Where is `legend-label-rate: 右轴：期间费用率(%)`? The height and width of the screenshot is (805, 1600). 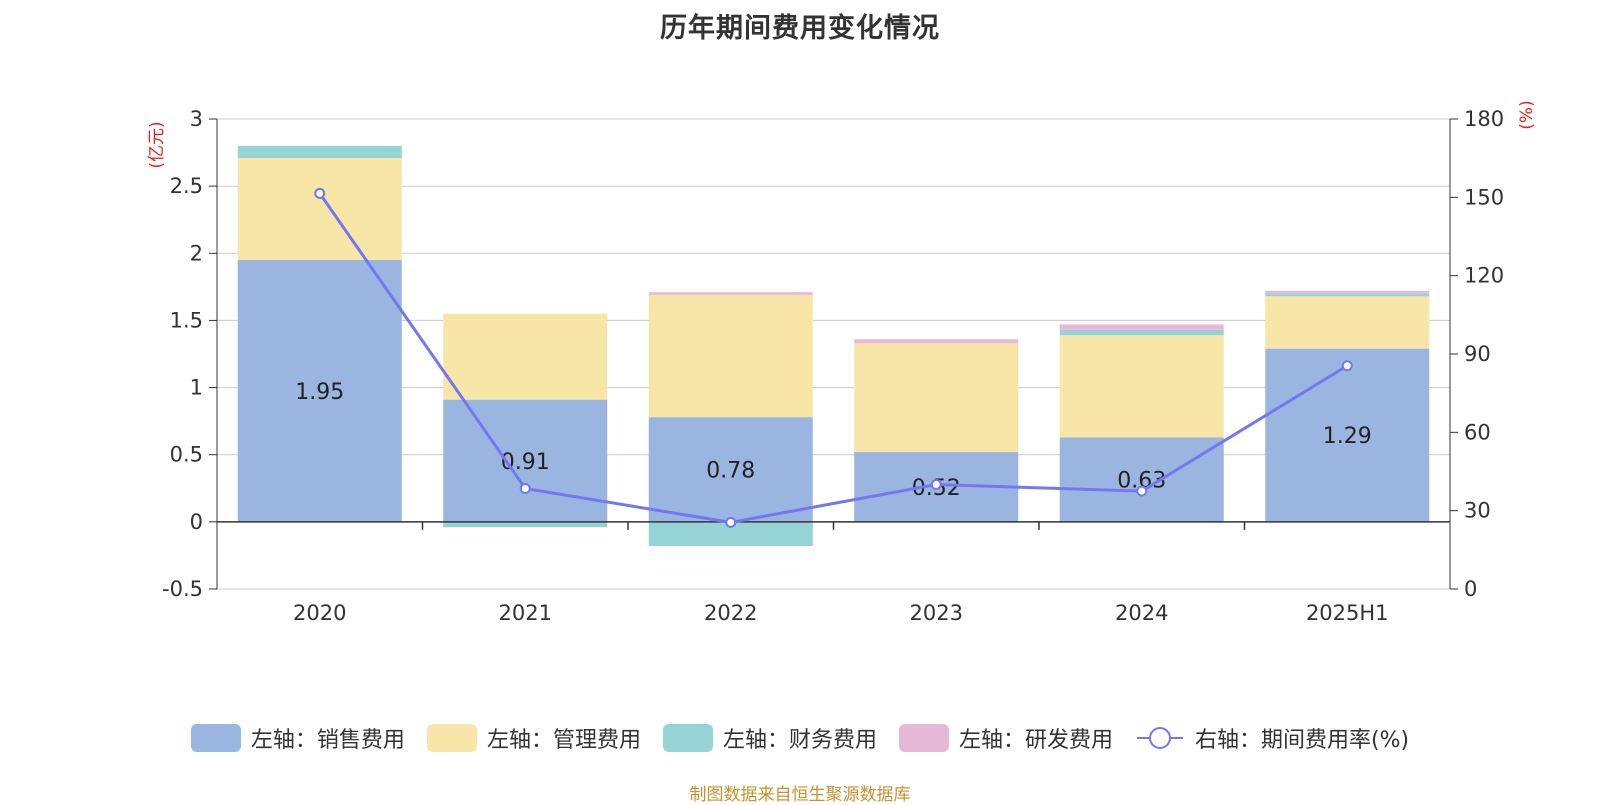 legend-label-rate: 右轴：期间费用率(%) is located at coordinates (1302, 740).